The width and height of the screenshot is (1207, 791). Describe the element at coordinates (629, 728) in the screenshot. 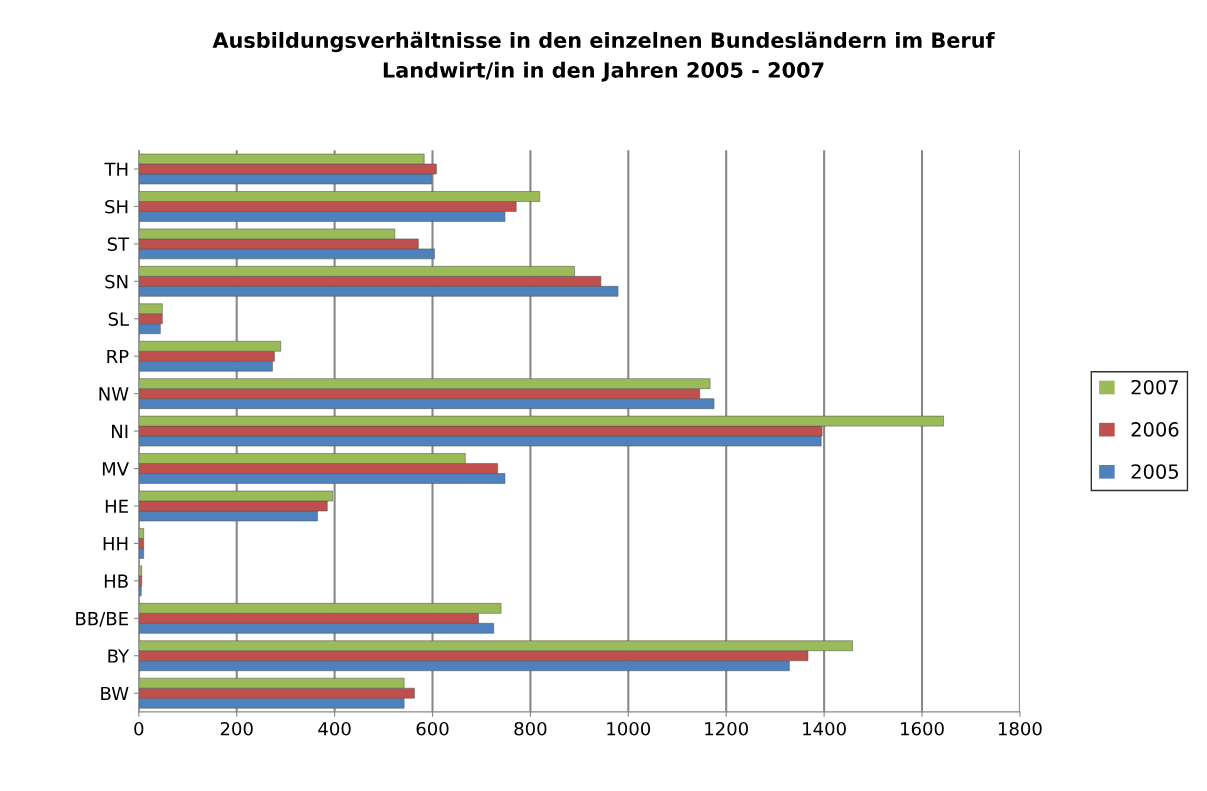

I see `x-tick-label: 1000` at that location.